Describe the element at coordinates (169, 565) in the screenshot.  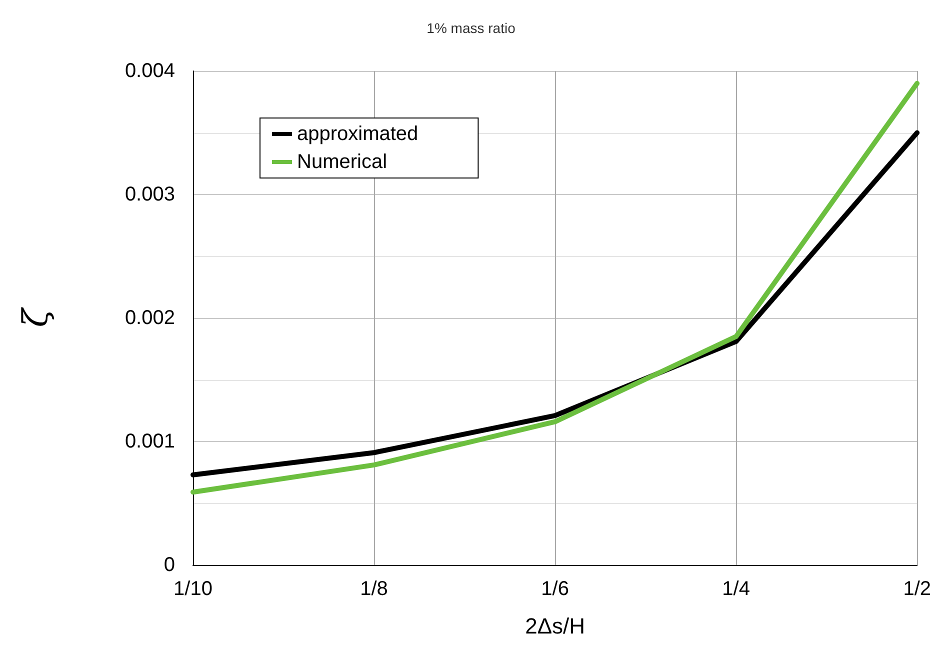
I see `y-tick-label: 0` at that location.